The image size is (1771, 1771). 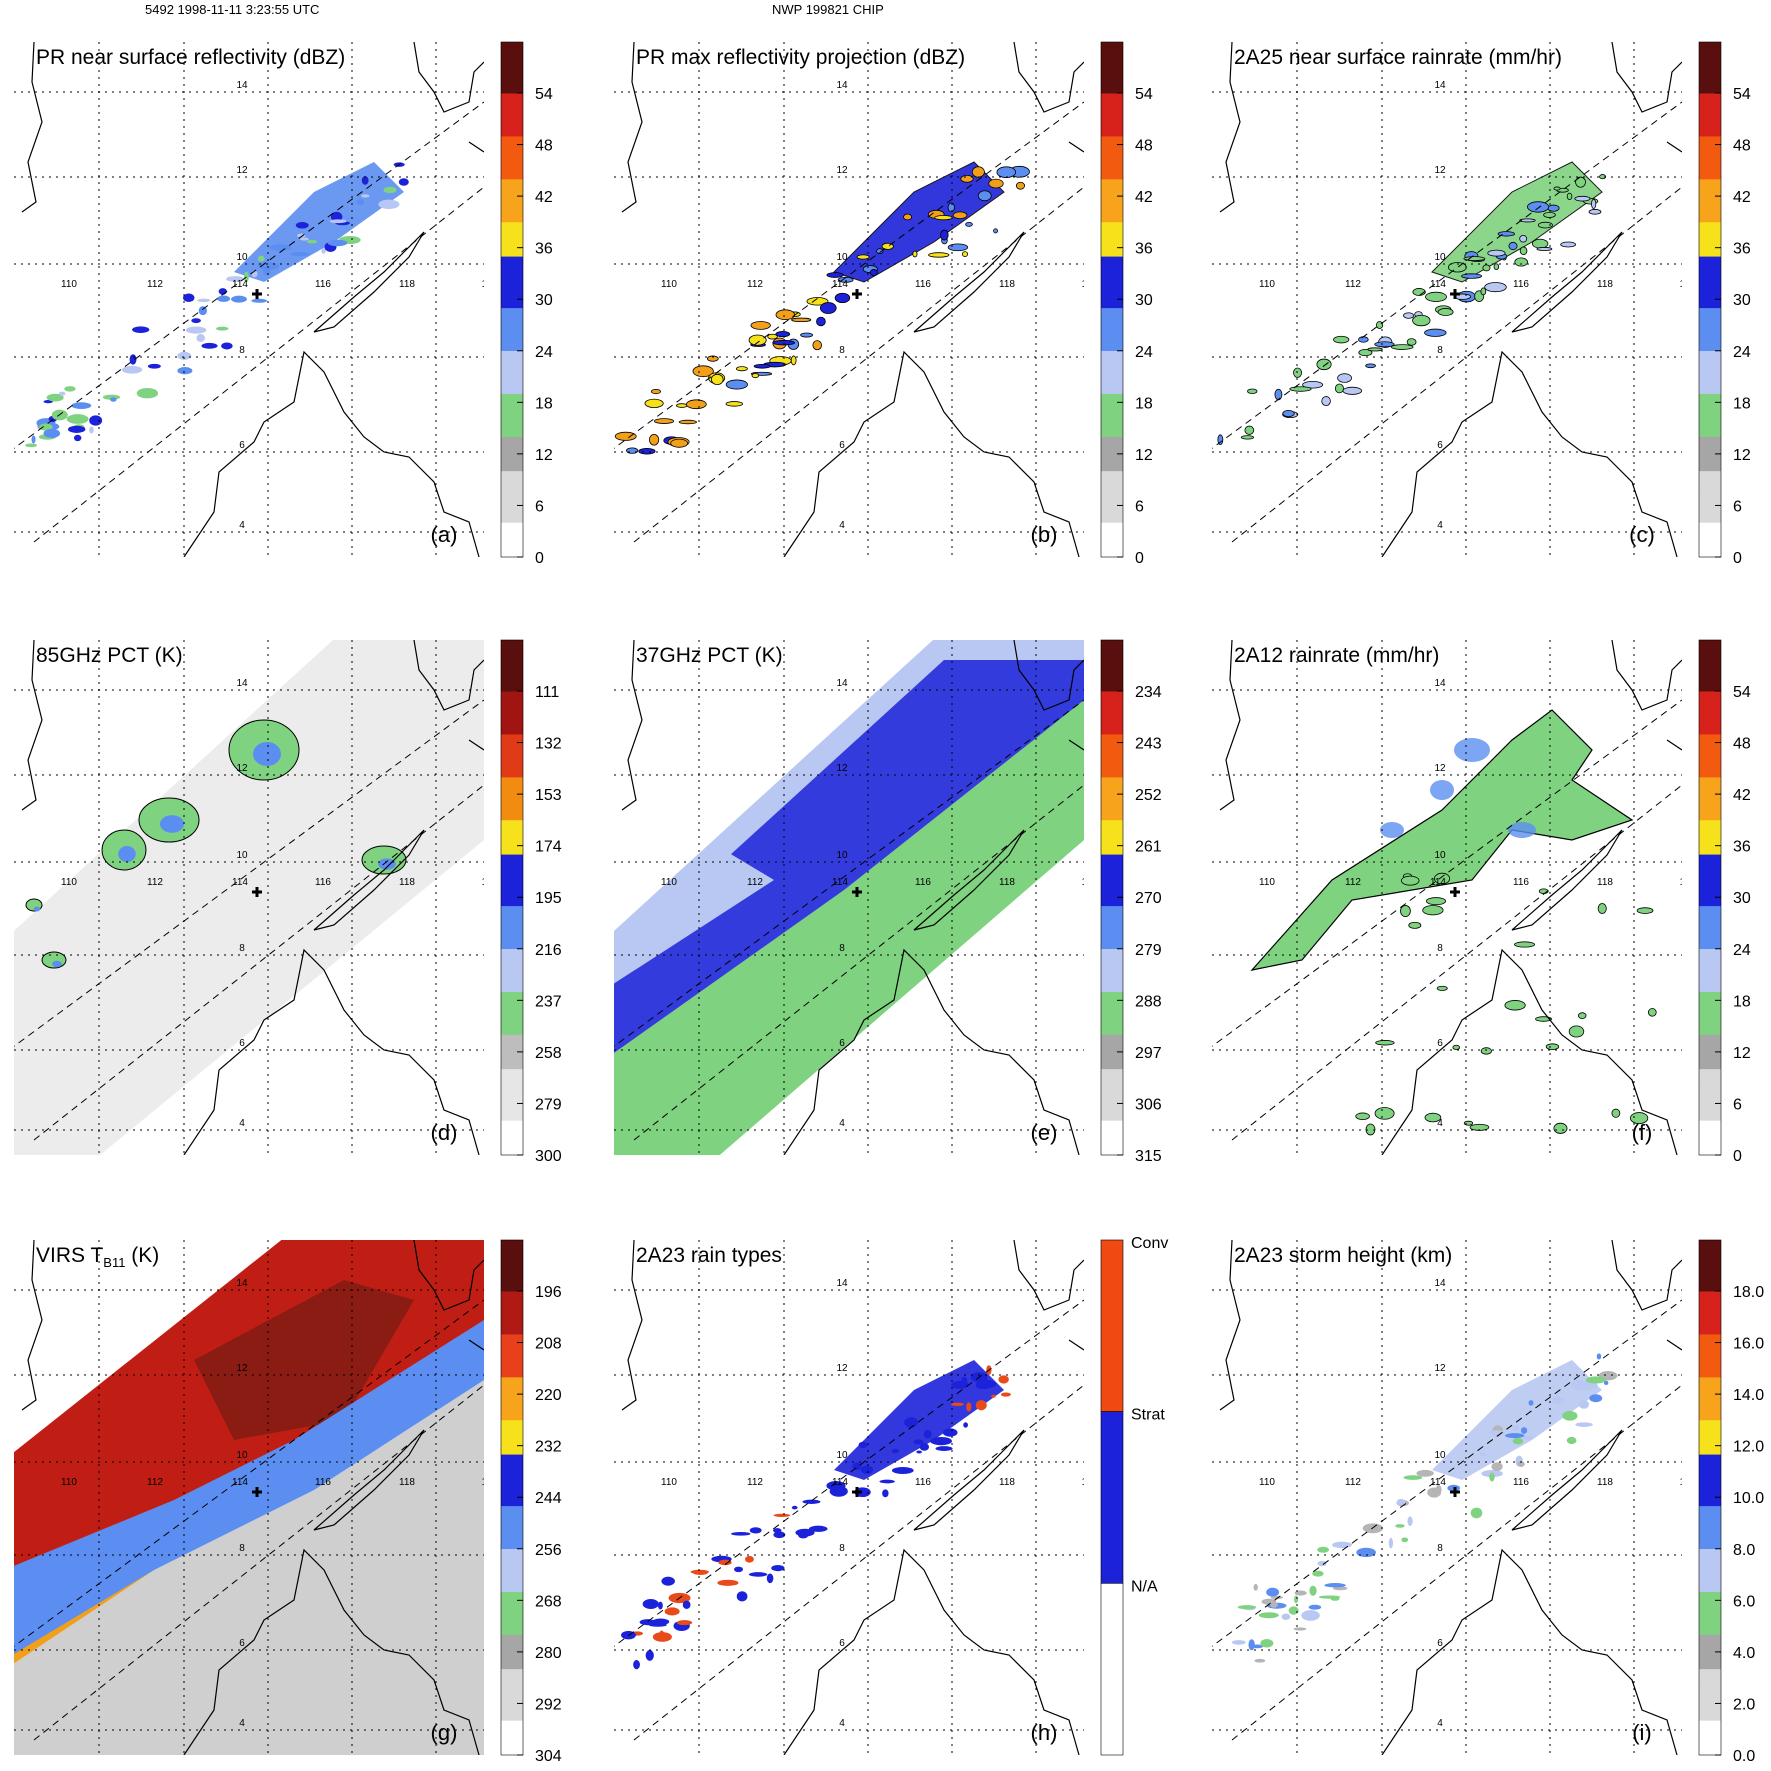 What do you see at coordinates (1688, 882) in the screenshot?
I see `lon-label-f-120: 120` at bounding box center [1688, 882].